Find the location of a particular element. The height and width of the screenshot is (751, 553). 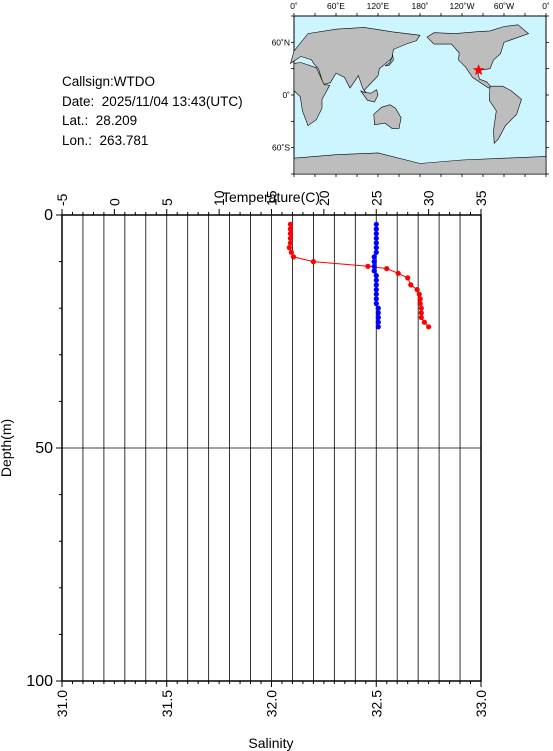

map-lat-labels: 60˚N 0˚ 60˚S is located at coordinates (281, 94).